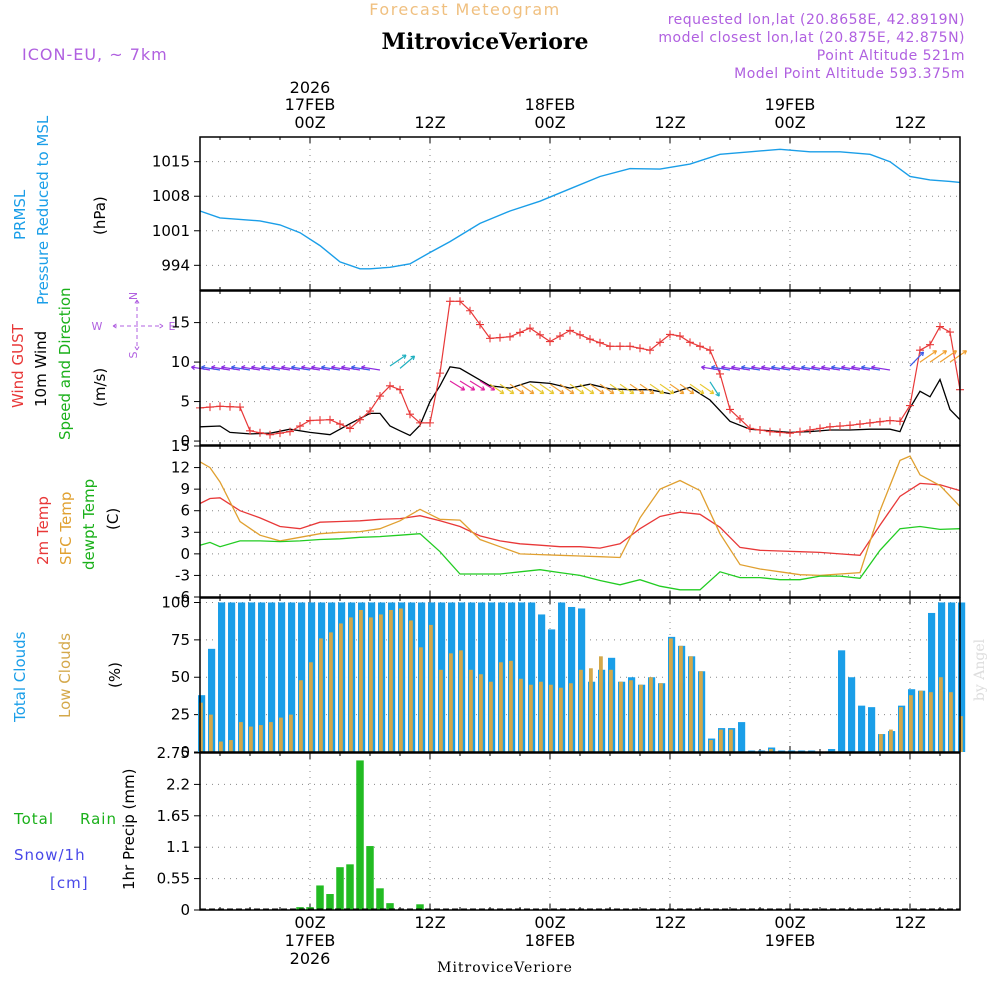  What do you see at coordinates (185, 402) in the screenshot?
I see `y-tick-label: 5` at bounding box center [185, 402].